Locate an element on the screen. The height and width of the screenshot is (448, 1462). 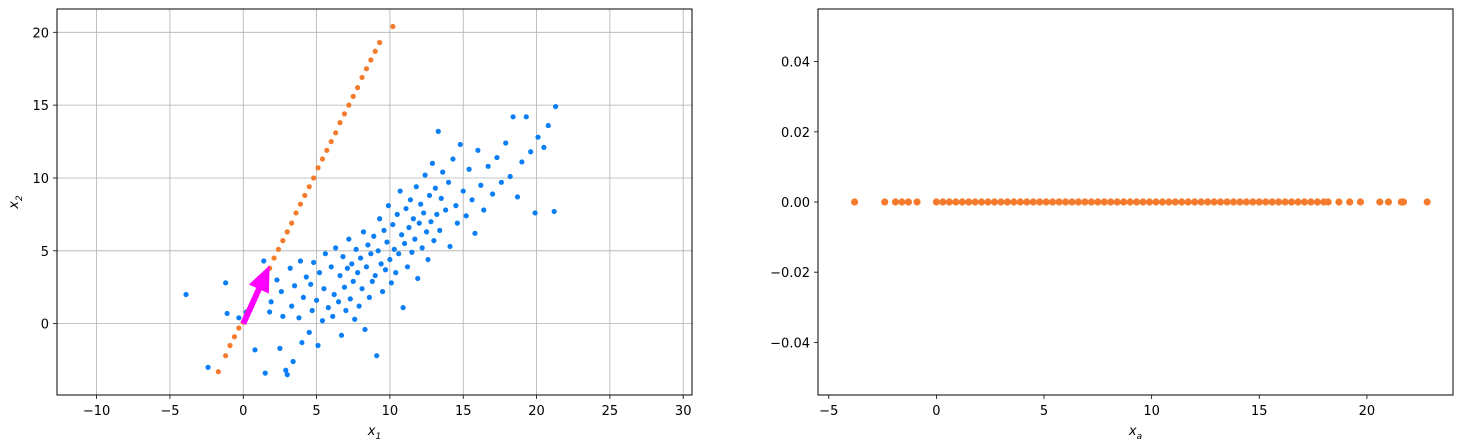
y-label-subscript: 2 is located at coordinates (20, 198).